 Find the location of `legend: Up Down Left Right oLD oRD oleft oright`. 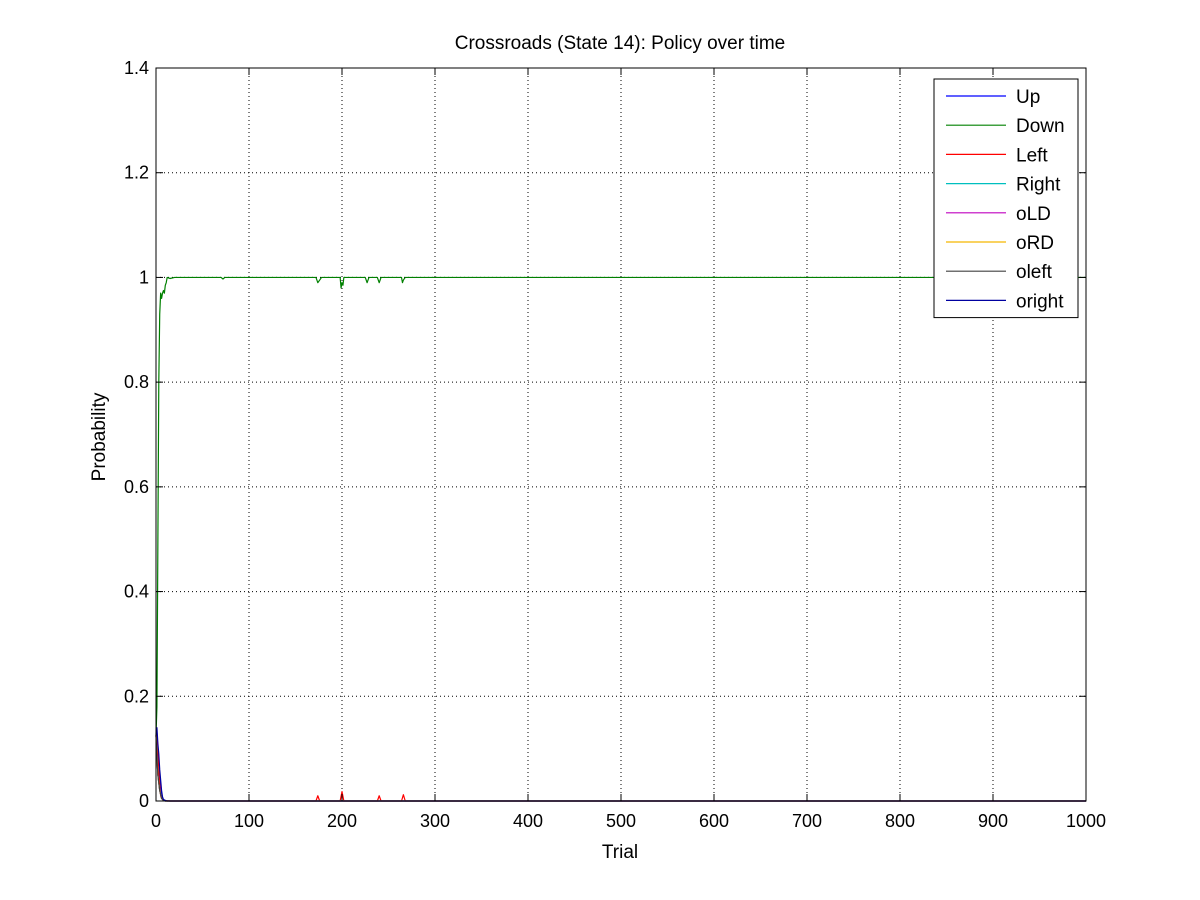

legend: Up Down Left Right oLD oRD oleft oright is located at coordinates (1006, 198).